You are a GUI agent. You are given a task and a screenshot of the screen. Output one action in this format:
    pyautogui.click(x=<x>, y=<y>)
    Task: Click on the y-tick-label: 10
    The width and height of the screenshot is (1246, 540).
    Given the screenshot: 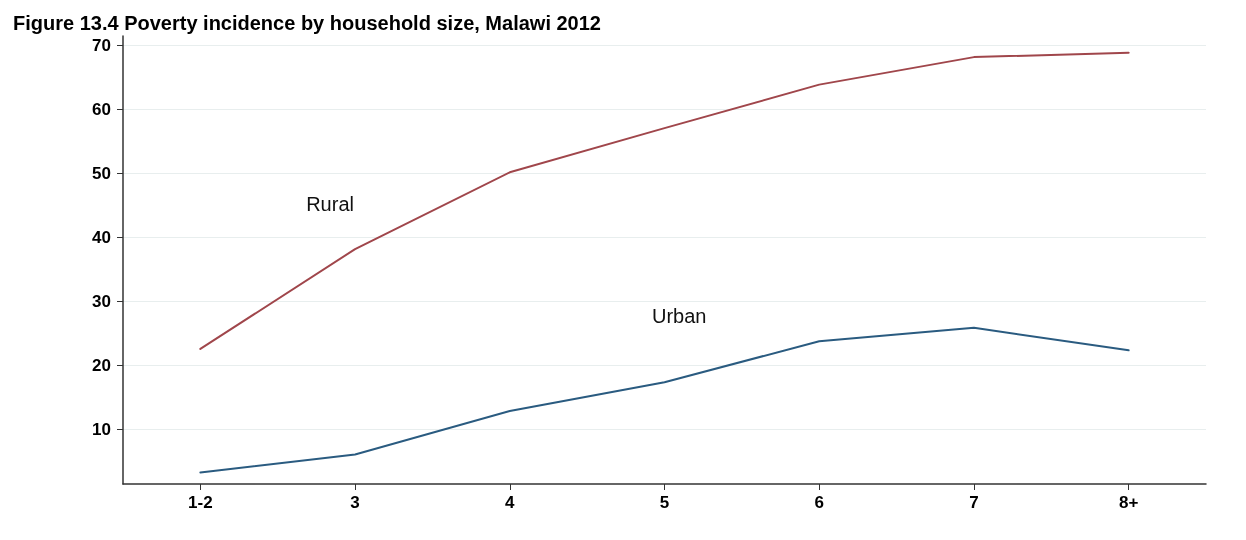 What is the action you would take?
    pyautogui.click(x=101, y=430)
    